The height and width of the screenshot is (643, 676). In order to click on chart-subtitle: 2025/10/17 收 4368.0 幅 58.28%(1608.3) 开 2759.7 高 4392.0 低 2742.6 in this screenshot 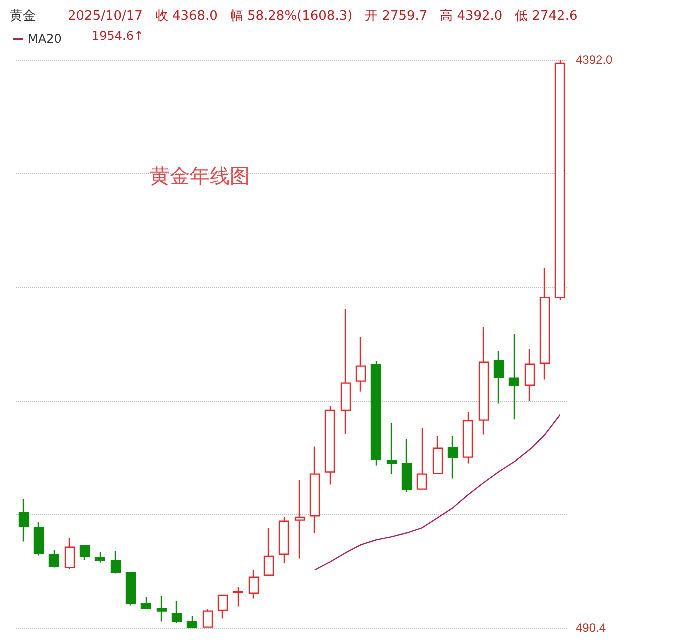, I will do `click(323, 16)`.